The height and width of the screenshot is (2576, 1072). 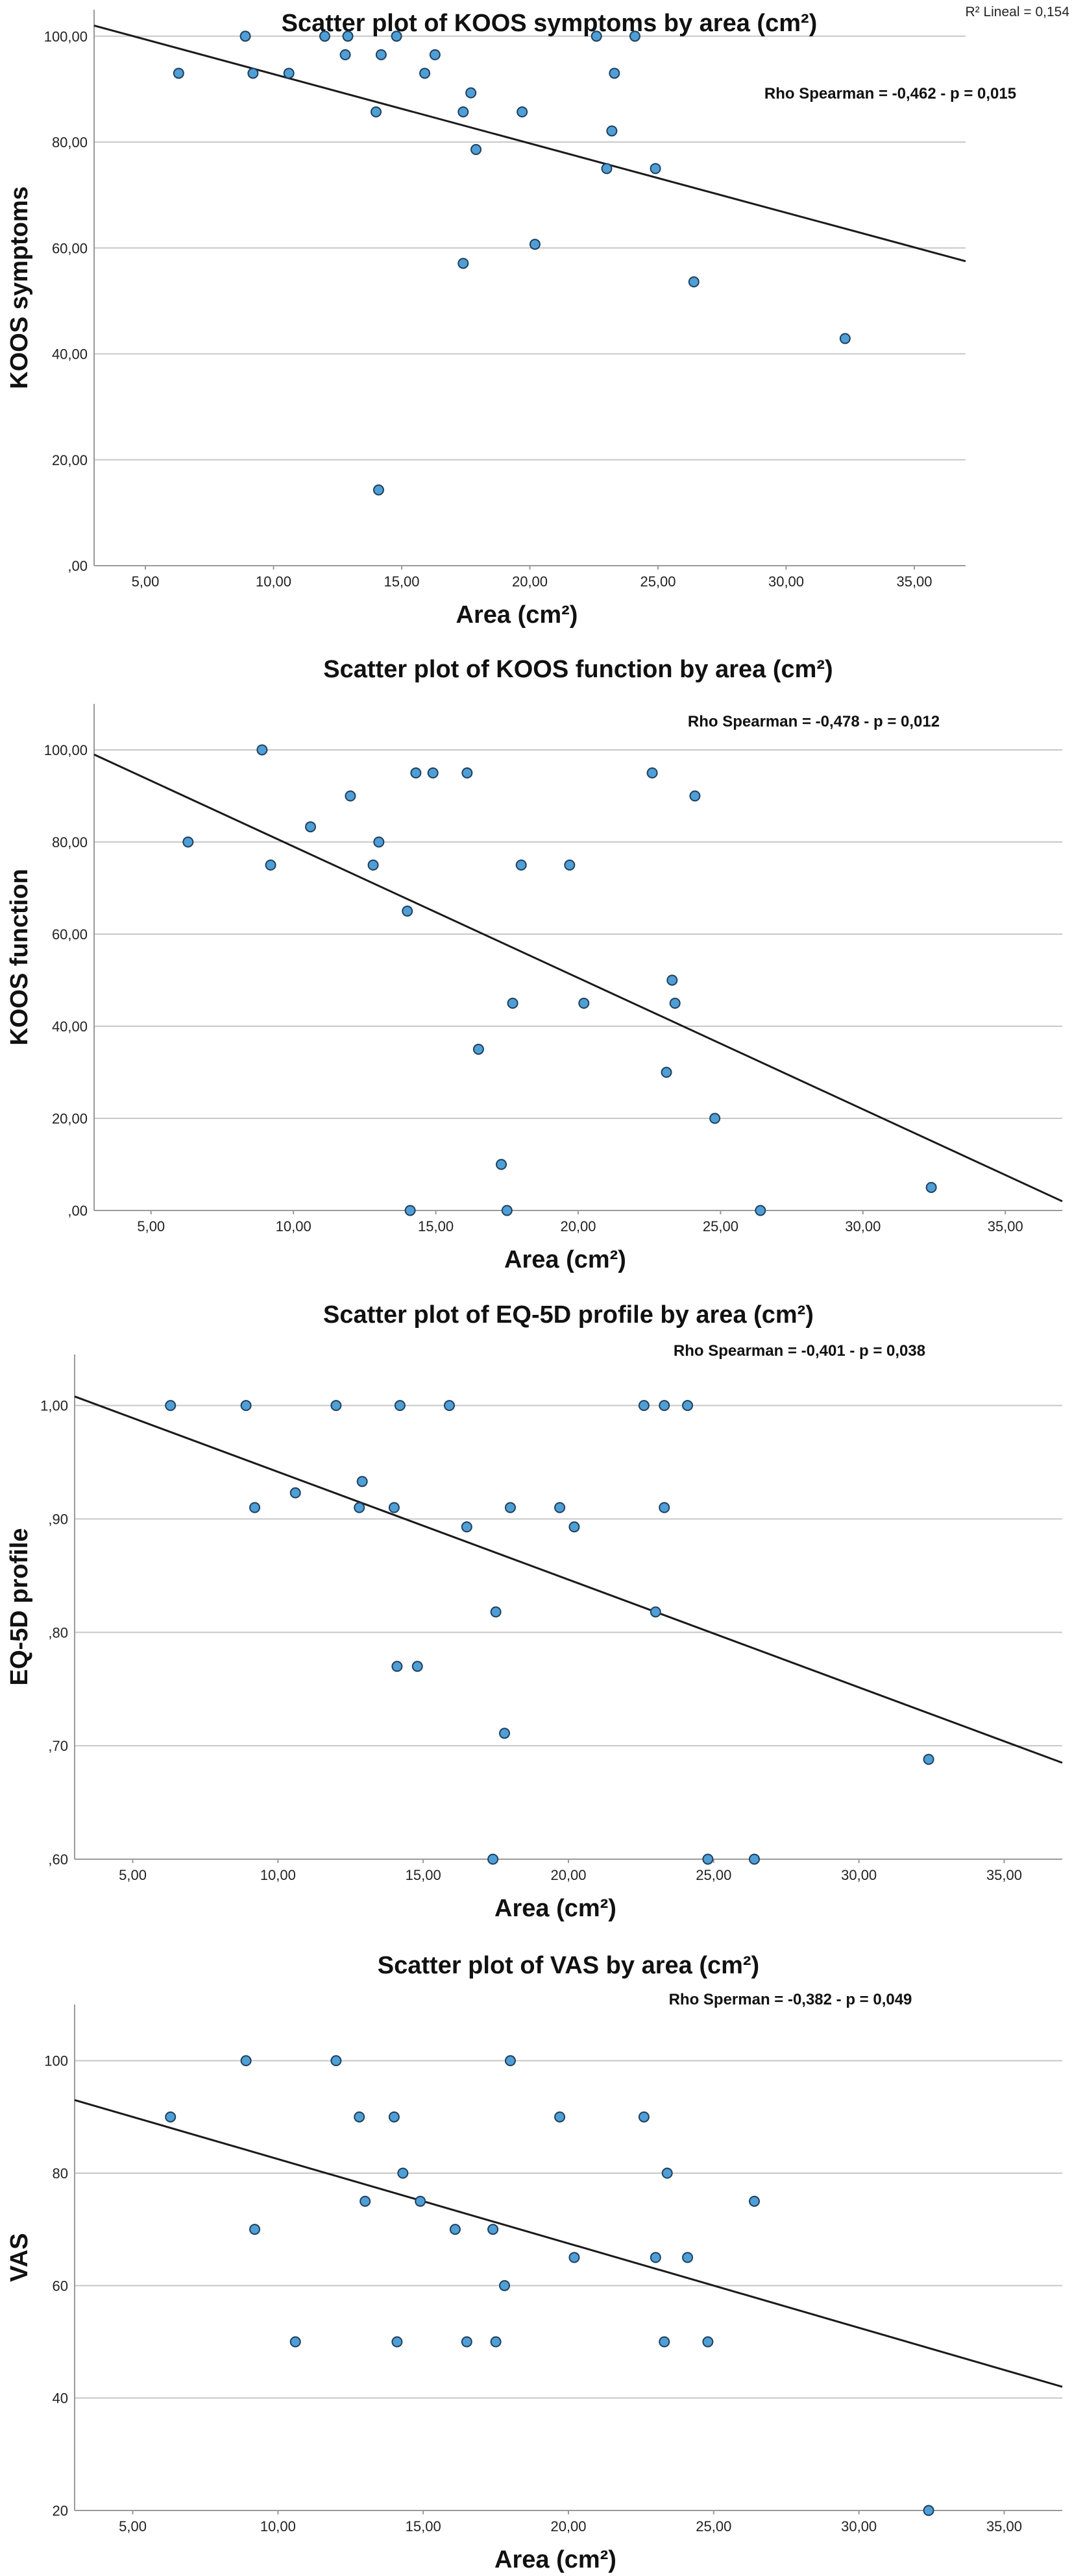 What do you see at coordinates (70, 1026) in the screenshot?
I see `y-tick-label: 40,00` at bounding box center [70, 1026].